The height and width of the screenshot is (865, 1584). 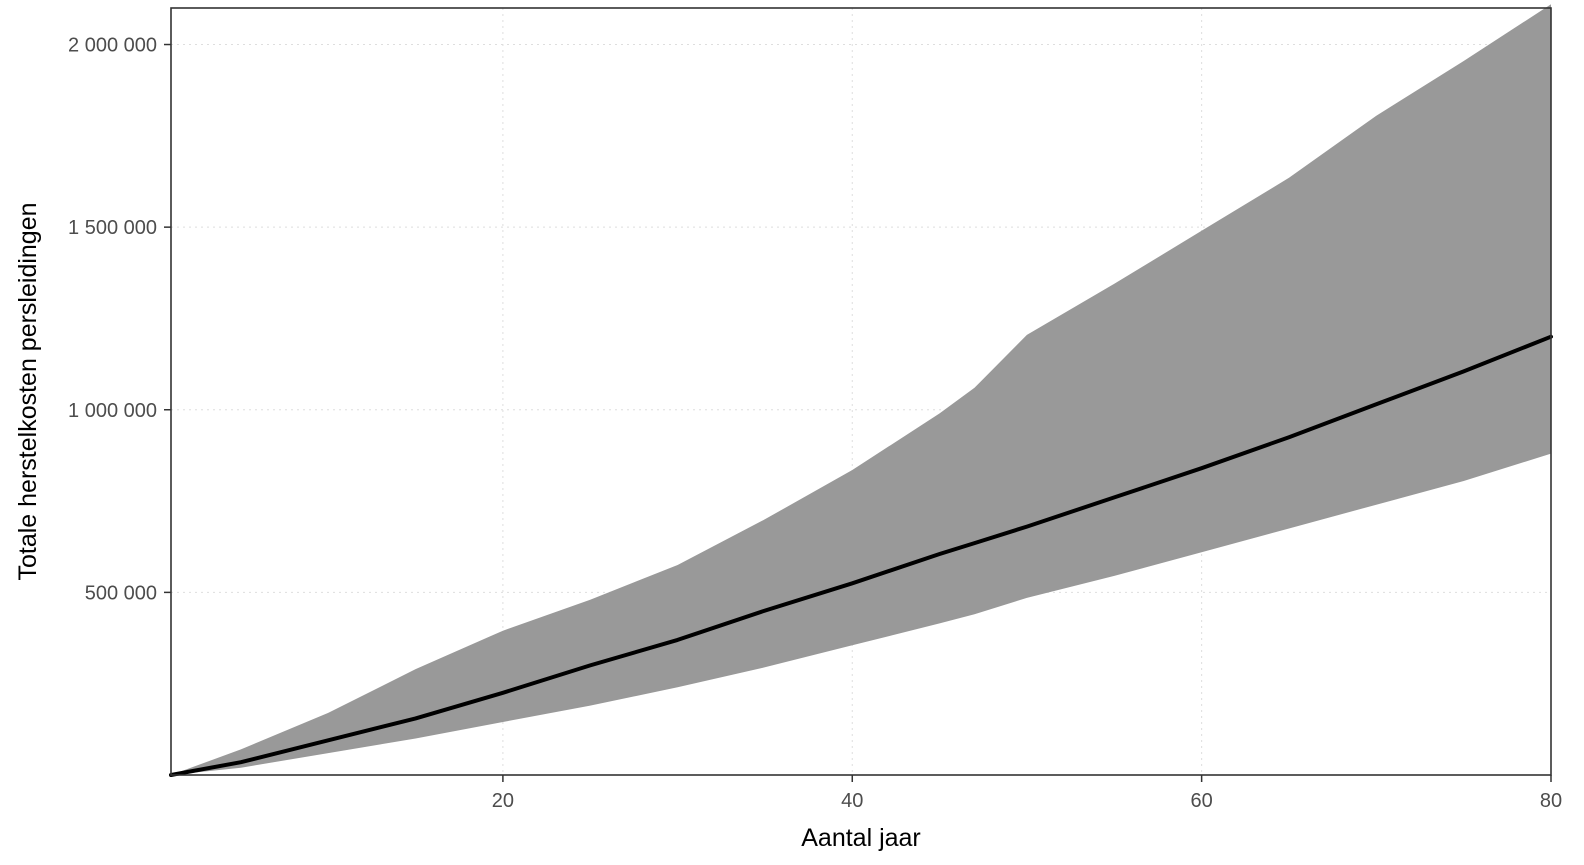 What do you see at coordinates (112, 46) in the screenshot?
I see `y-tick-label: 2 000 000` at bounding box center [112, 46].